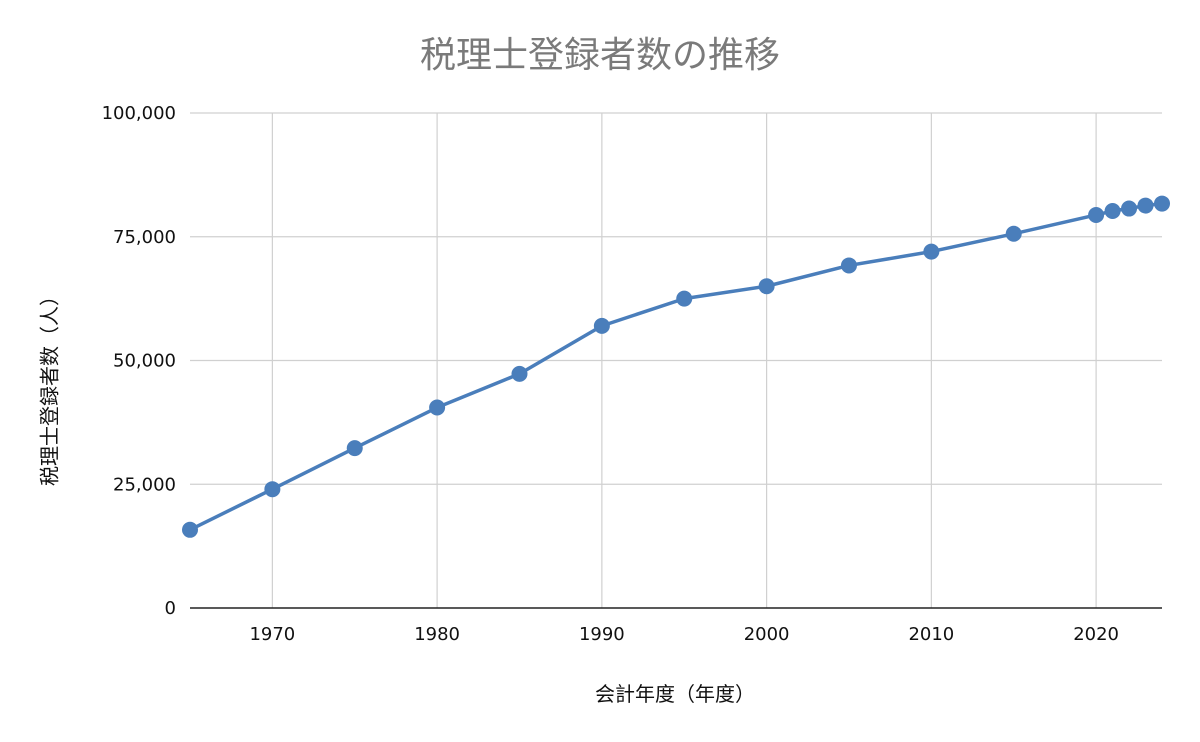 Image resolution: width=1200 pixels, height=742 pixels. What do you see at coordinates (767, 634) in the screenshot?
I see `x-tick-label: 2000` at bounding box center [767, 634].